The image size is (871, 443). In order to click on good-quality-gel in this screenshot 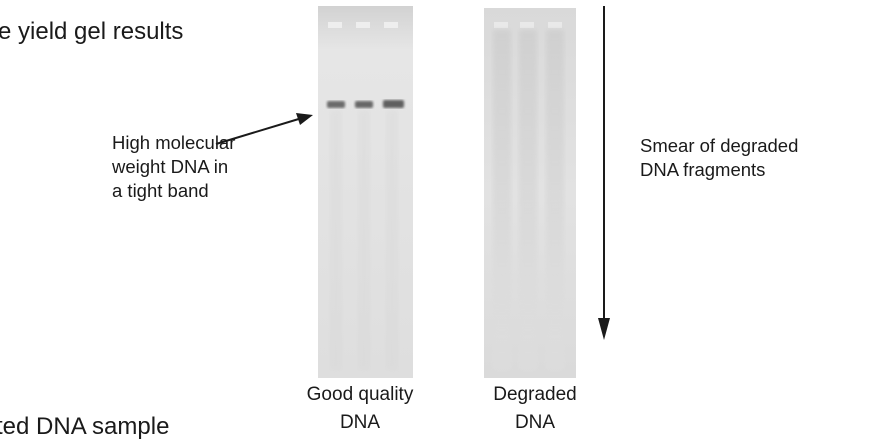, I will do `click(365, 192)`.